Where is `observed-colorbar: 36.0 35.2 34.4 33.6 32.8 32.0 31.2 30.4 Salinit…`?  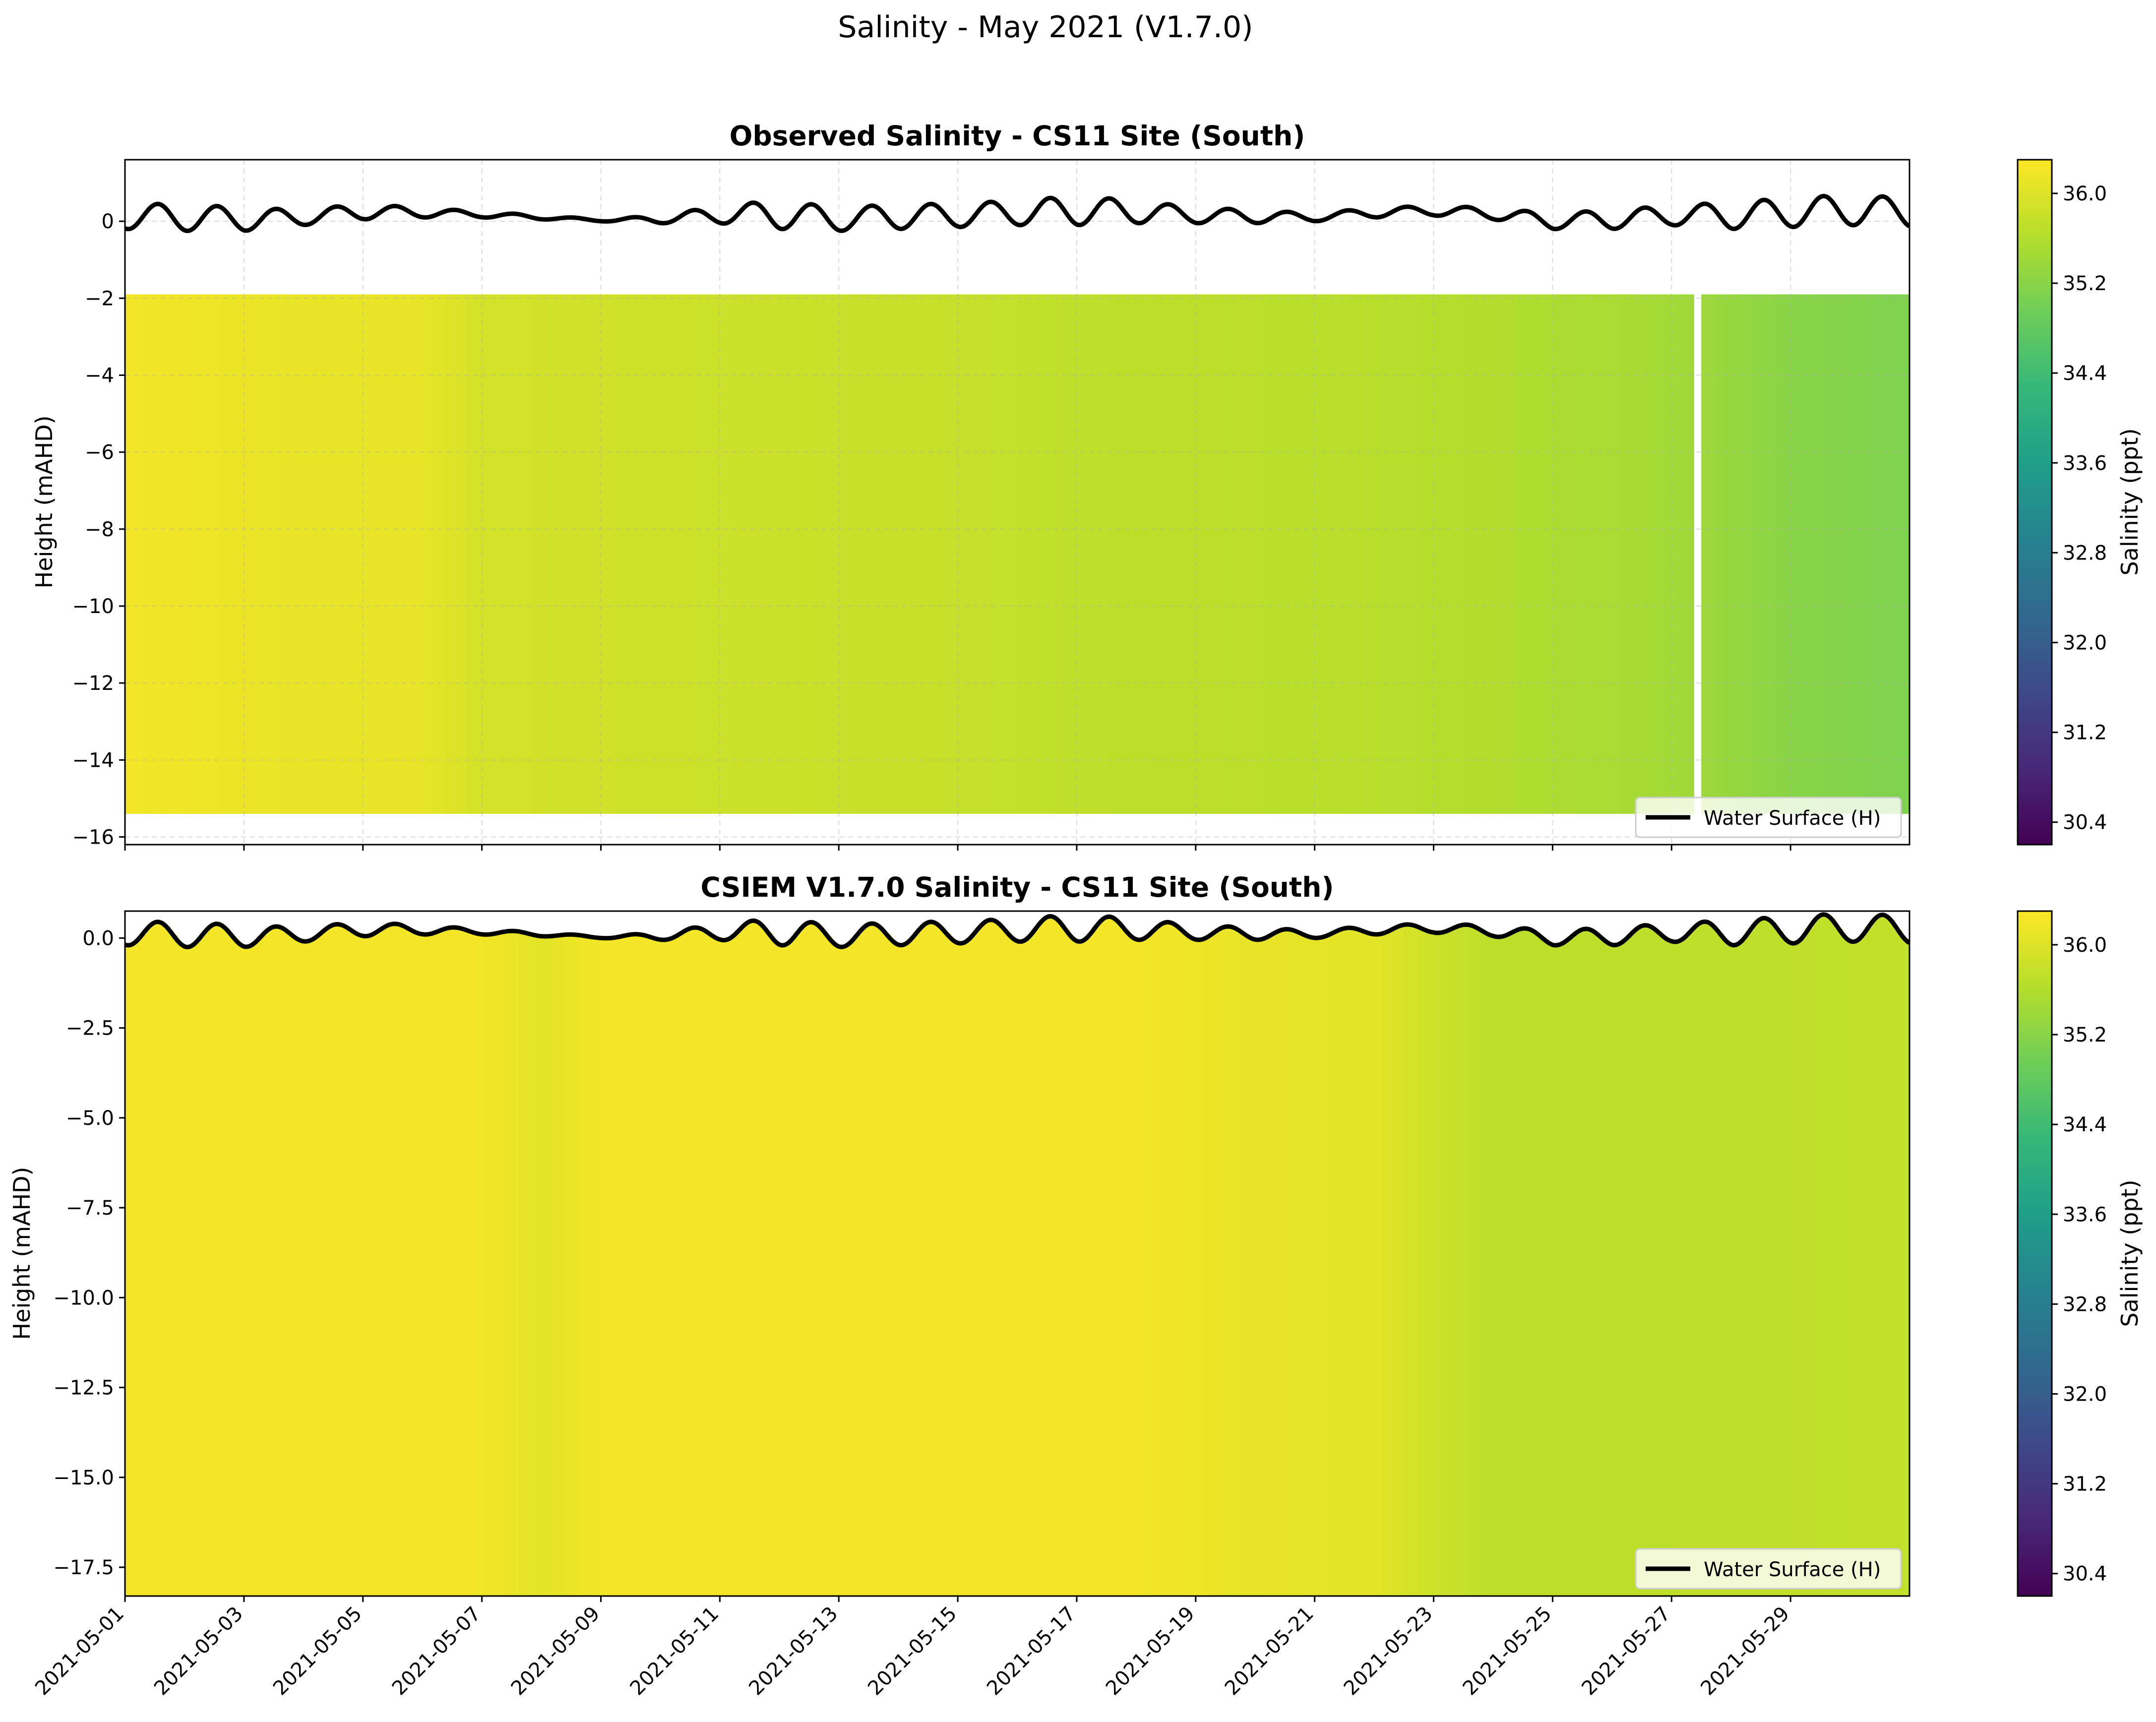 observed-colorbar: 36.0 35.2 34.4 33.6 32.8 32.0 31.2 30.4 Salinit… is located at coordinates (2080, 502).